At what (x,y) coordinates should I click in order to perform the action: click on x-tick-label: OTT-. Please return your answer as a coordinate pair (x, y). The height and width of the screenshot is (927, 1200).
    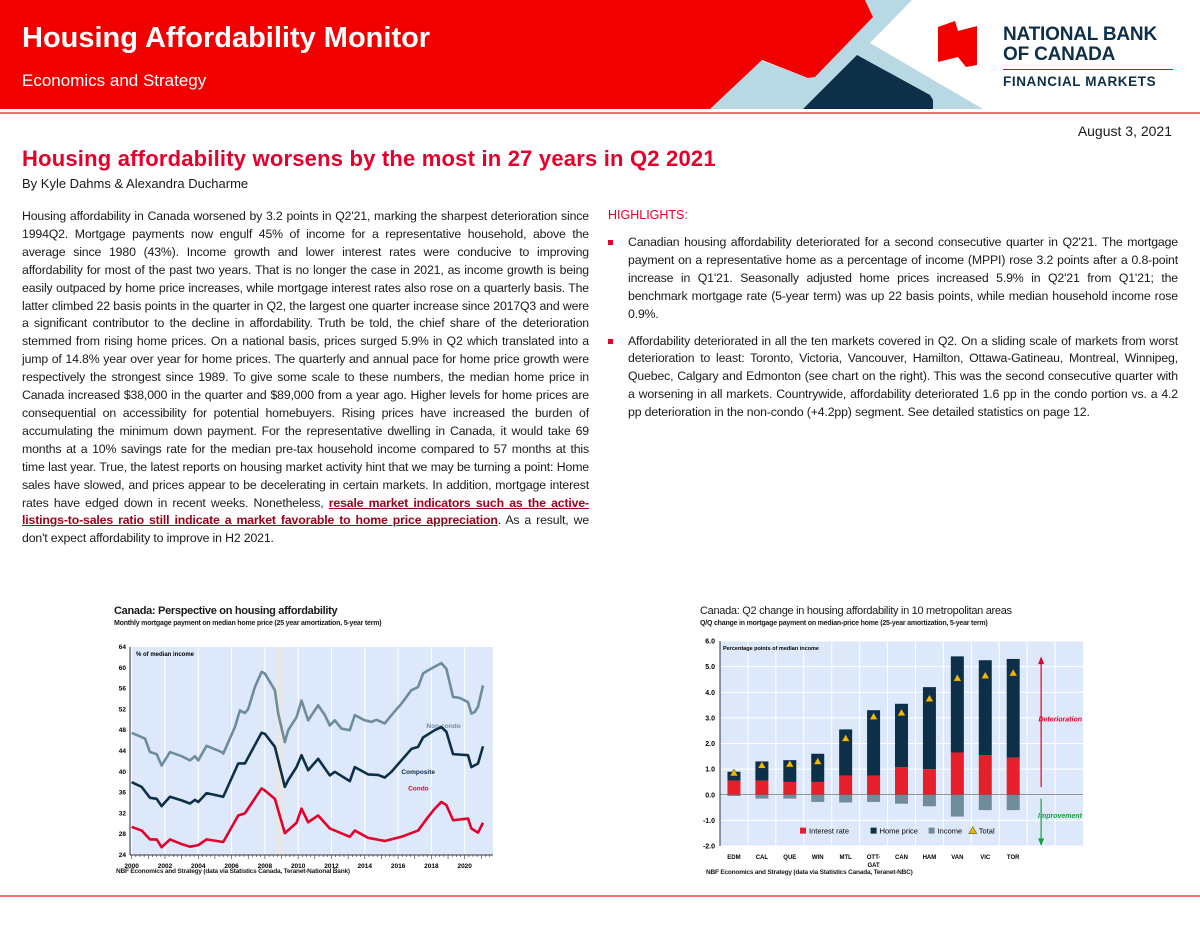
    Looking at the image, I should click on (874, 858).